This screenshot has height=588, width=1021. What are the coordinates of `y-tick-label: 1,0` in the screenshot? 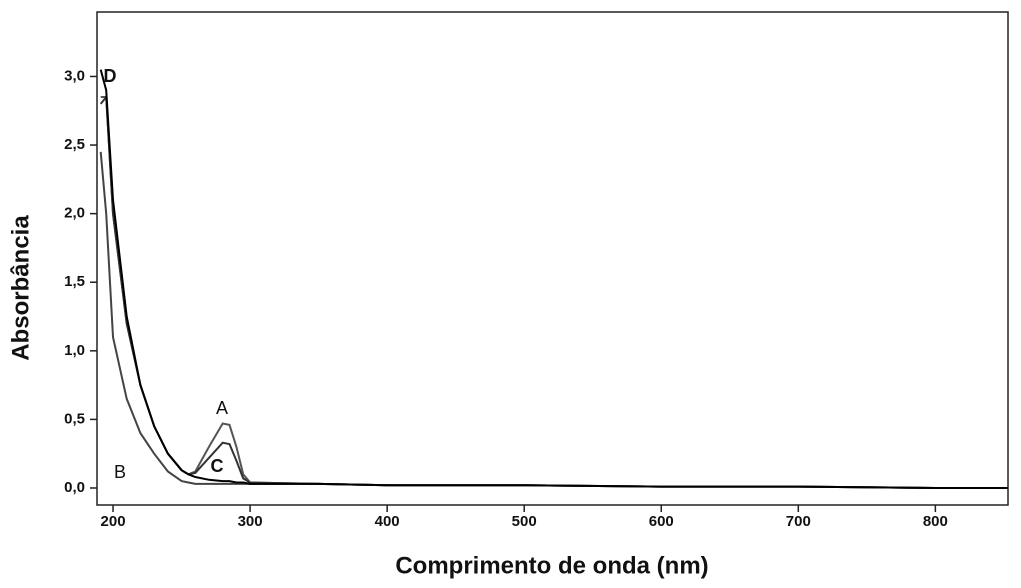 It's located at (74, 350).